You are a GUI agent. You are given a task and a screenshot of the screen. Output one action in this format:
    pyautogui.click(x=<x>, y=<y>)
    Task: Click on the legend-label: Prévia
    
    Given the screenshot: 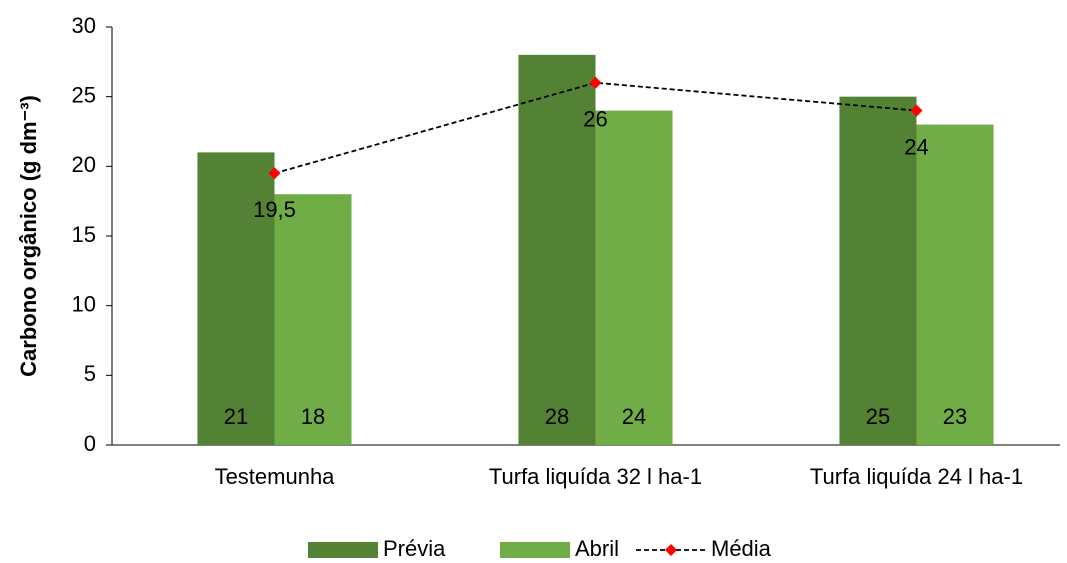 What is the action you would take?
    pyautogui.click(x=414, y=548)
    